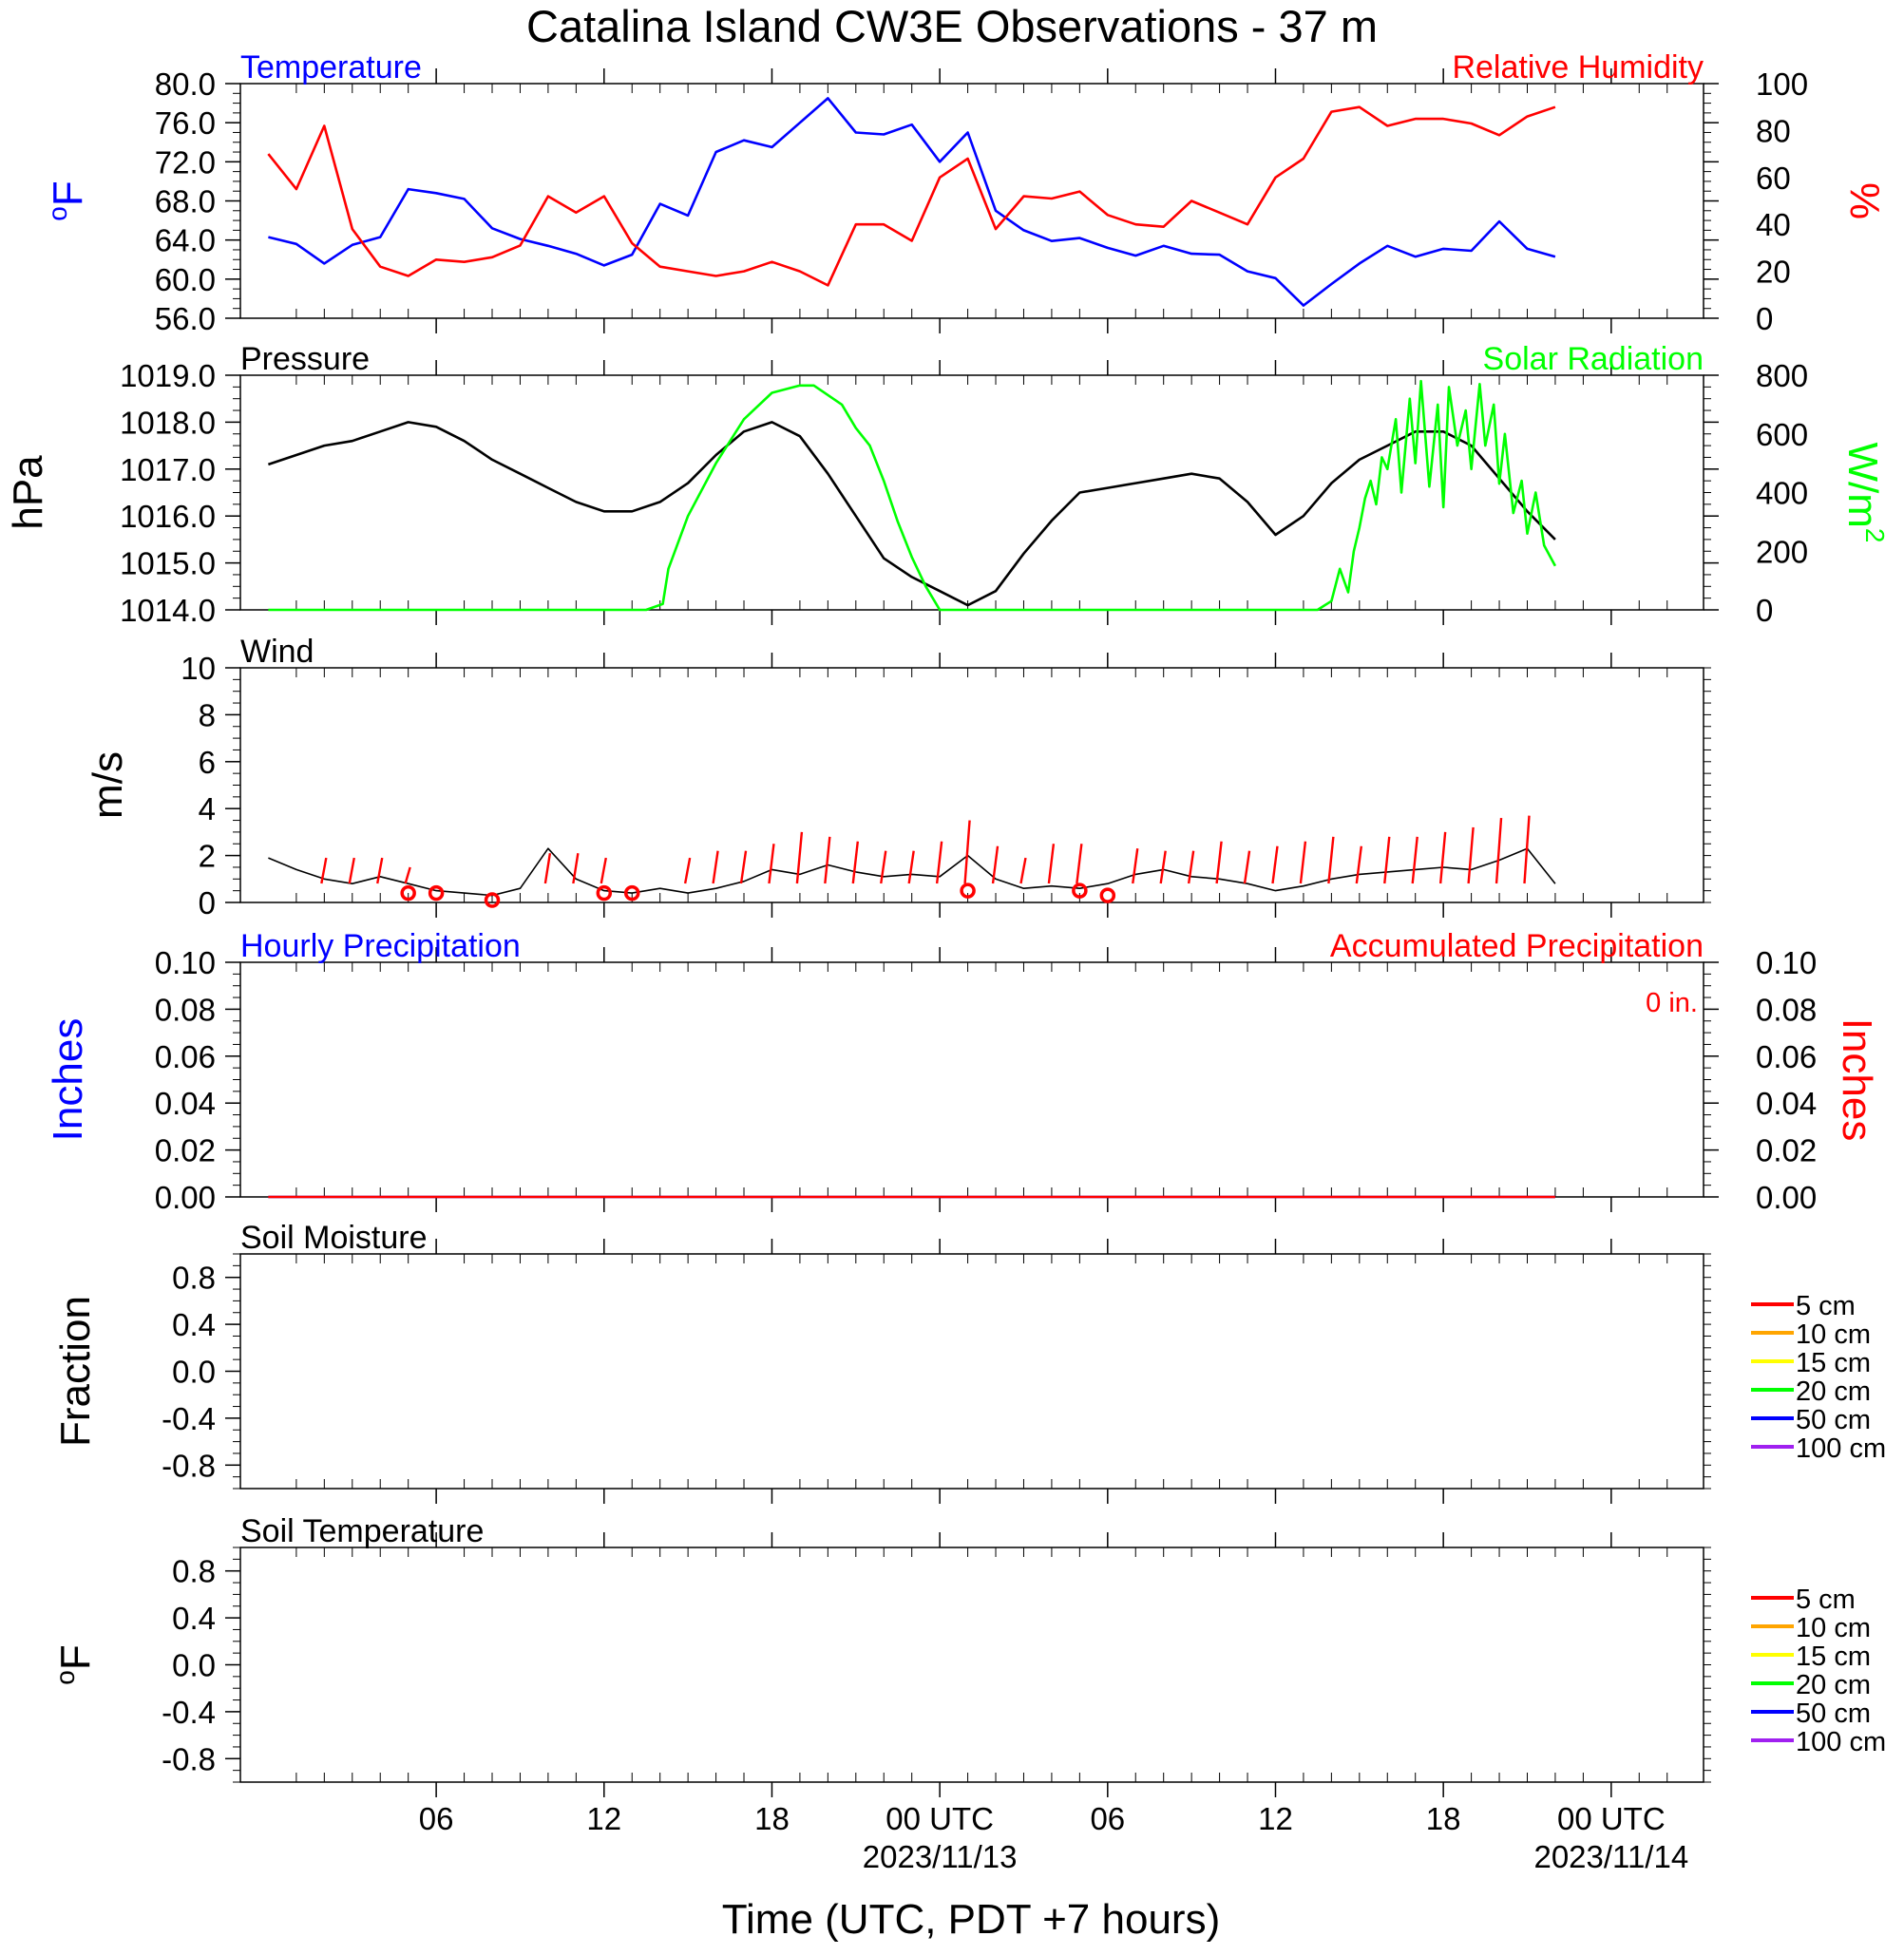  What do you see at coordinates (1834, 1391) in the screenshot?
I see `soil_moisture-legend-label: 20 cm` at bounding box center [1834, 1391].